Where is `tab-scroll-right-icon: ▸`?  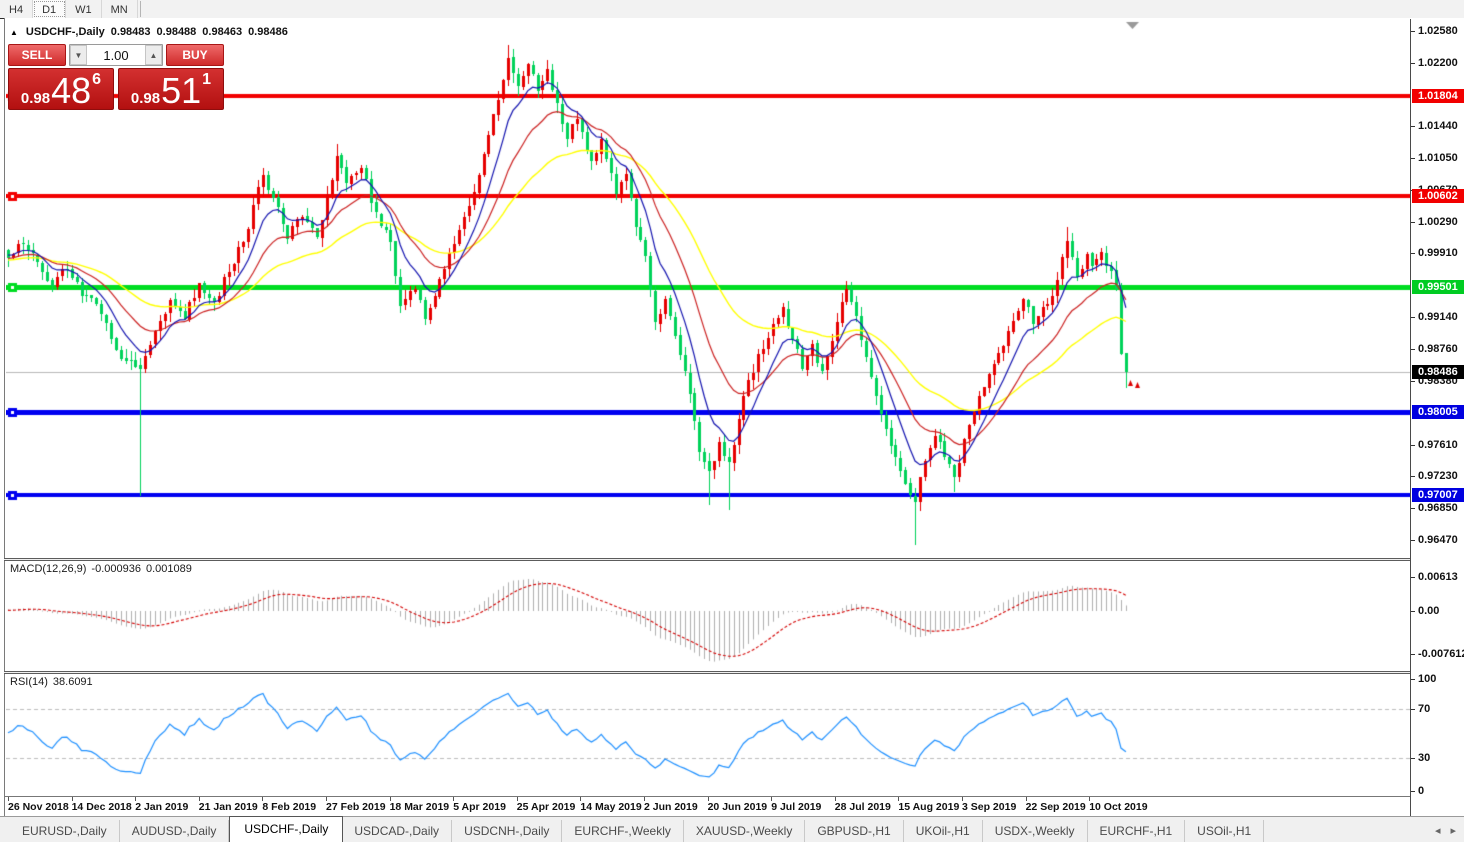 tab-scroll-right-icon: ▸ is located at coordinates (1453, 830).